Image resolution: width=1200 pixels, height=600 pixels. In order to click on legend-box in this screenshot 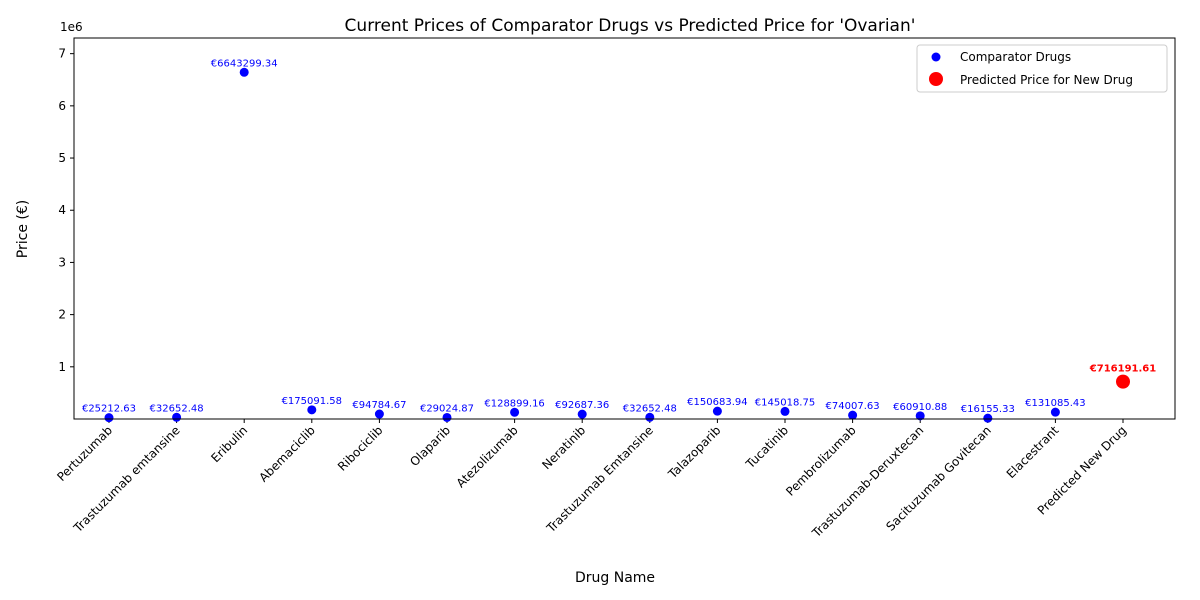, I will do `click(1042, 68)`.